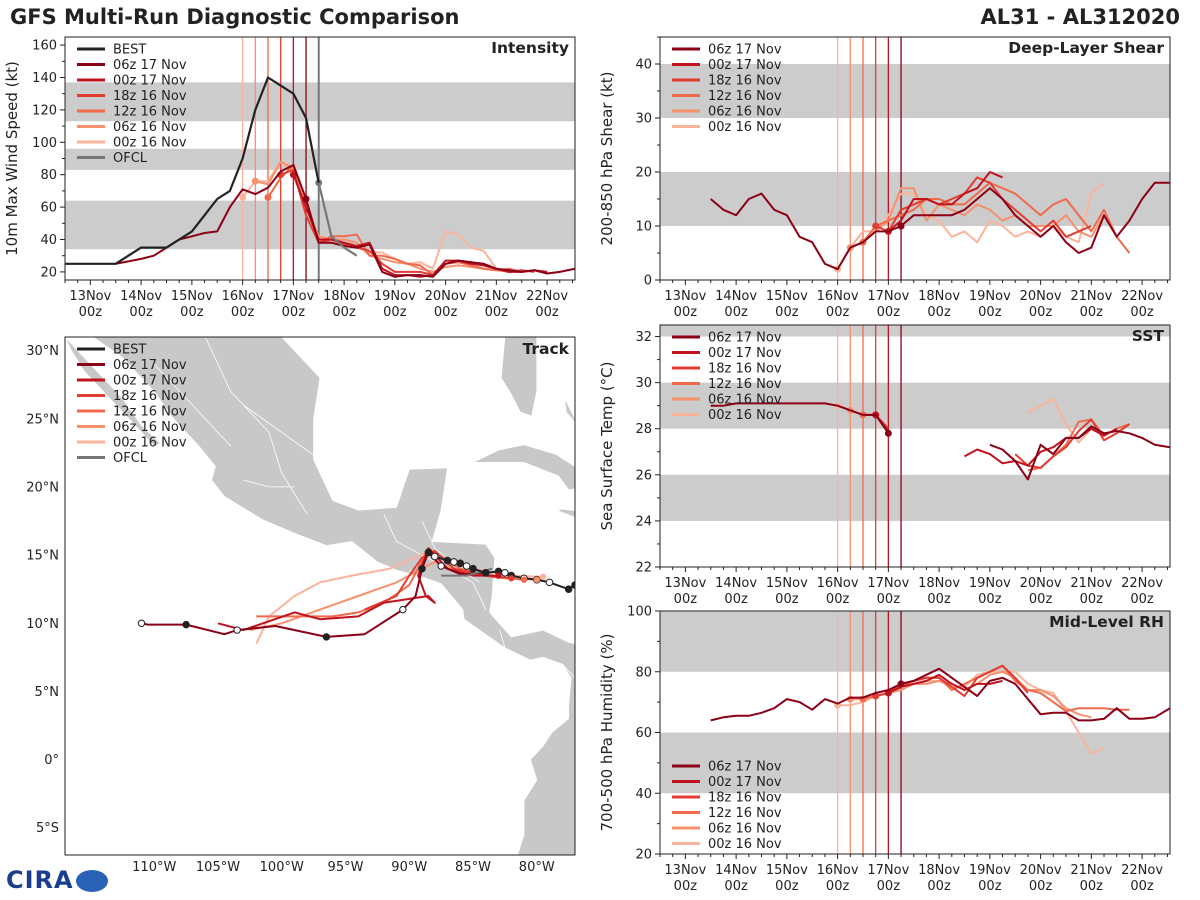 The height and width of the screenshot is (900, 1200). Describe the element at coordinates (326, 637) in the screenshot. I see `track-point-06z-17-nov` at that location.